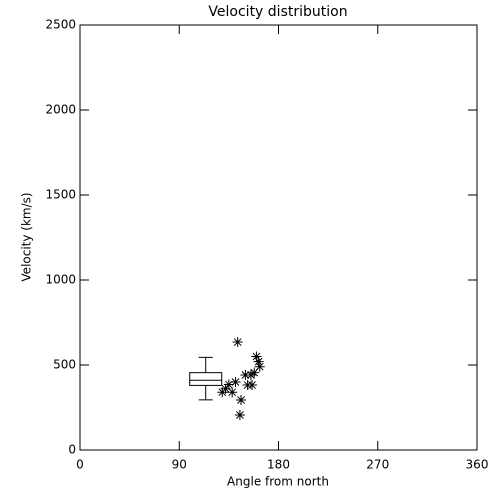 Image resolution: width=500 pixels, height=500 pixels. Describe the element at coordinates (27, 236) in the screenshot. I see `y-axis-label: Velocity (km/s)` at that location.